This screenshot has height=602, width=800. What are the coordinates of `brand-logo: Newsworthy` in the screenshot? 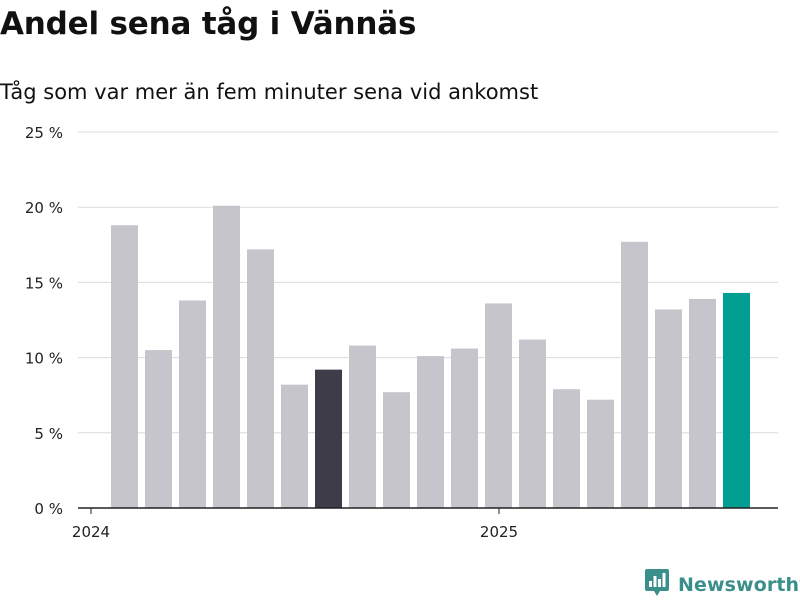 It's located at (722, 585).